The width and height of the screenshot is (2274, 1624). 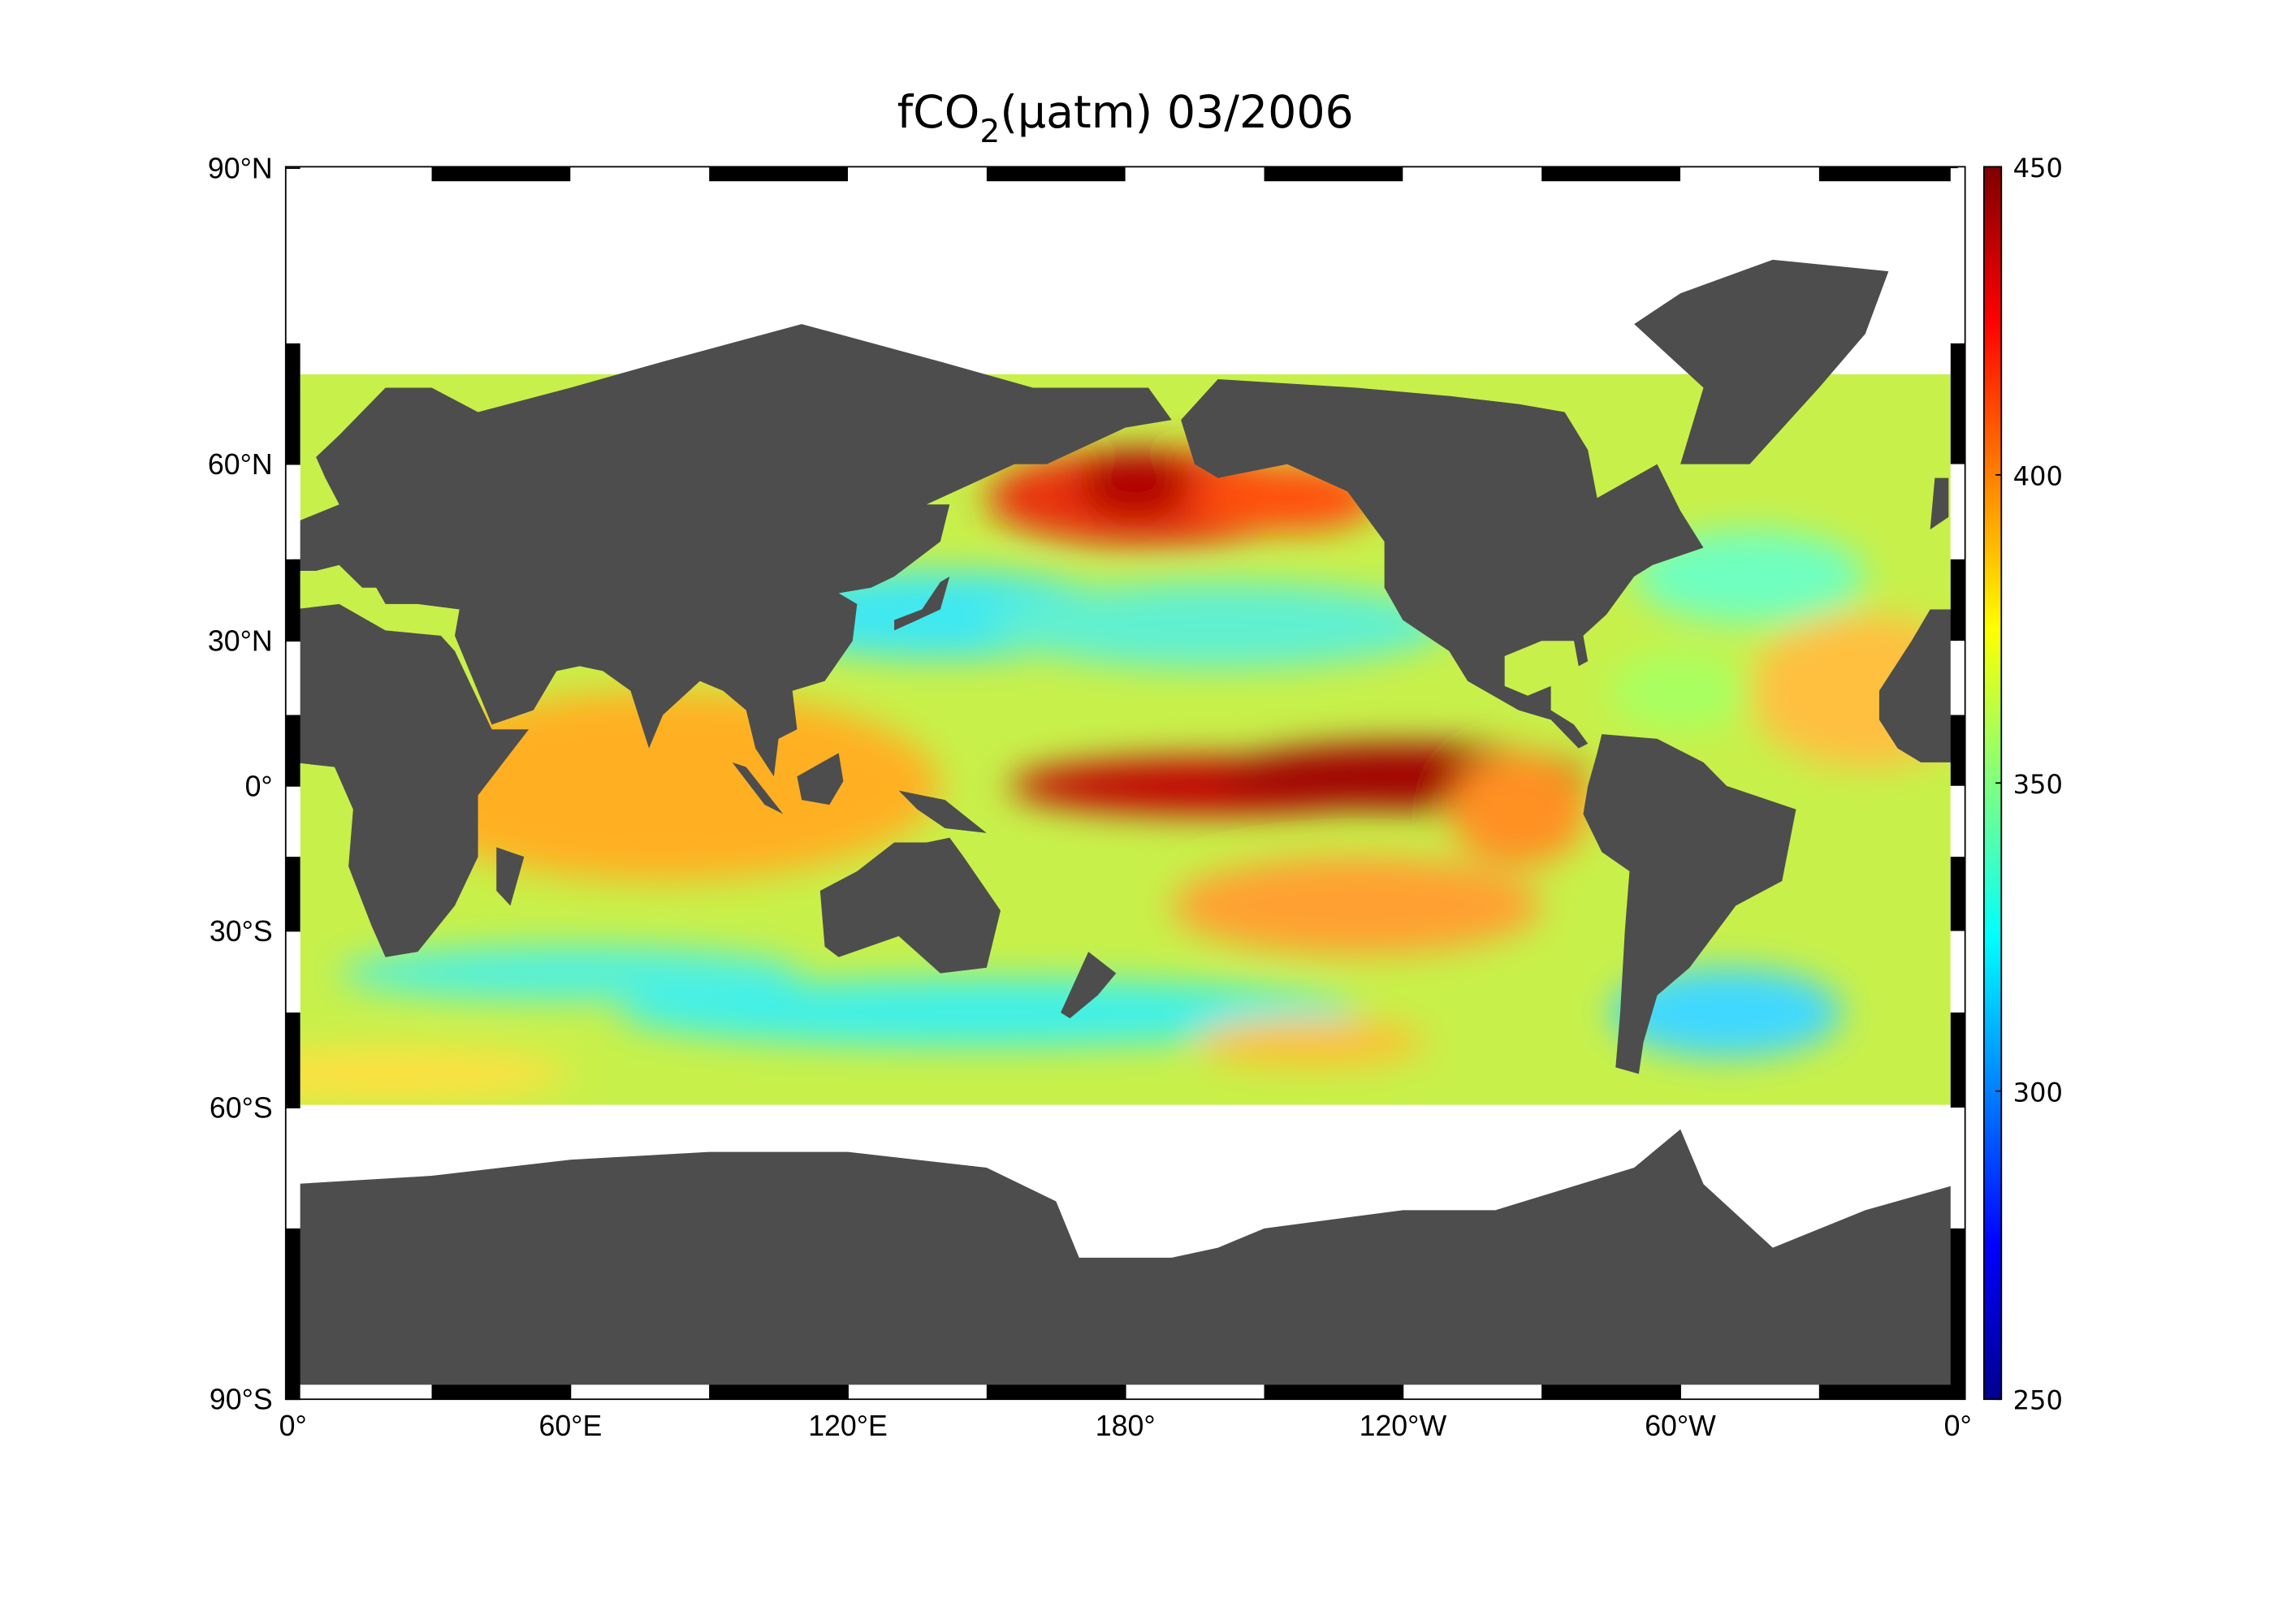 What do you see at coordinates (570, 1426) in the screenshot?
I see `lon-label: 60°E` at bounding box center [570, 1426].